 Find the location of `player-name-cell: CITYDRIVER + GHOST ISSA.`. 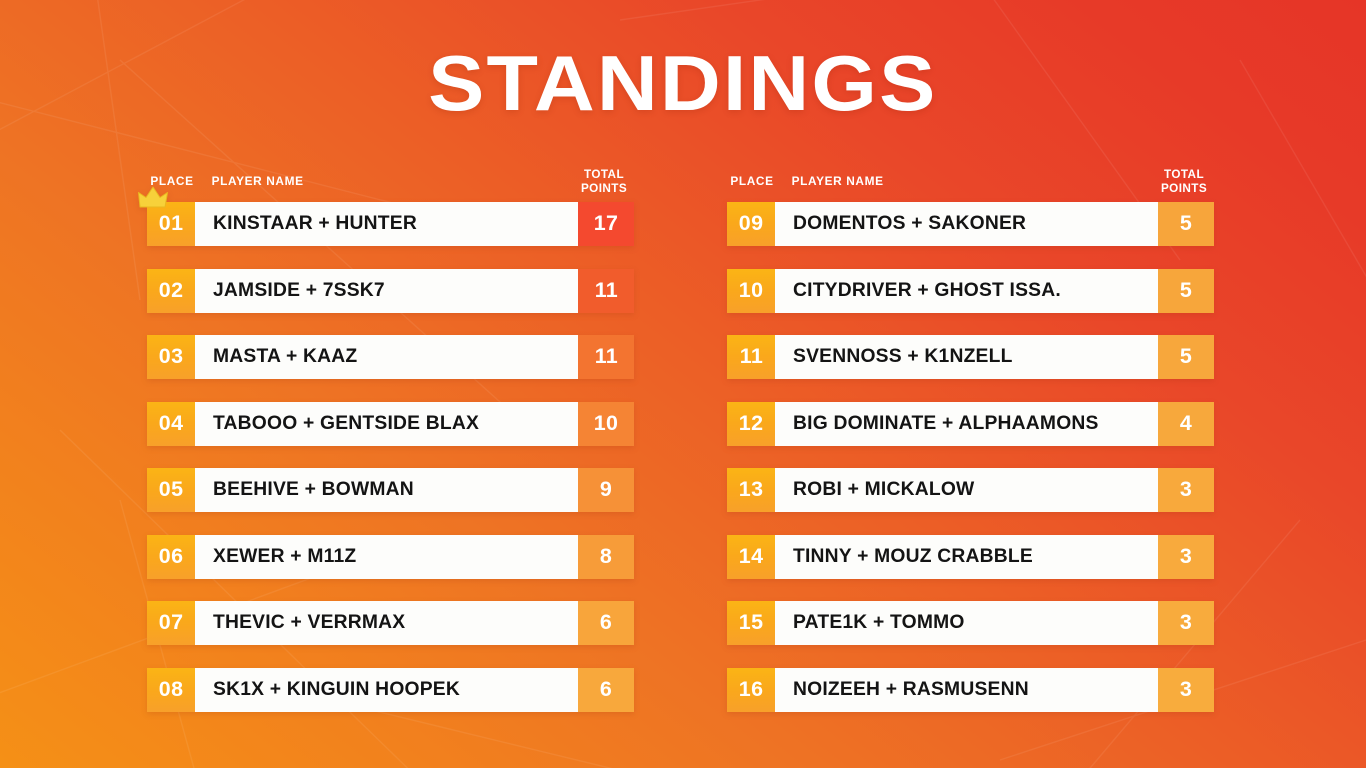

player-name-cell: CITYDRIVER + GHOST ISSA. is located at coordinates (966, 290).